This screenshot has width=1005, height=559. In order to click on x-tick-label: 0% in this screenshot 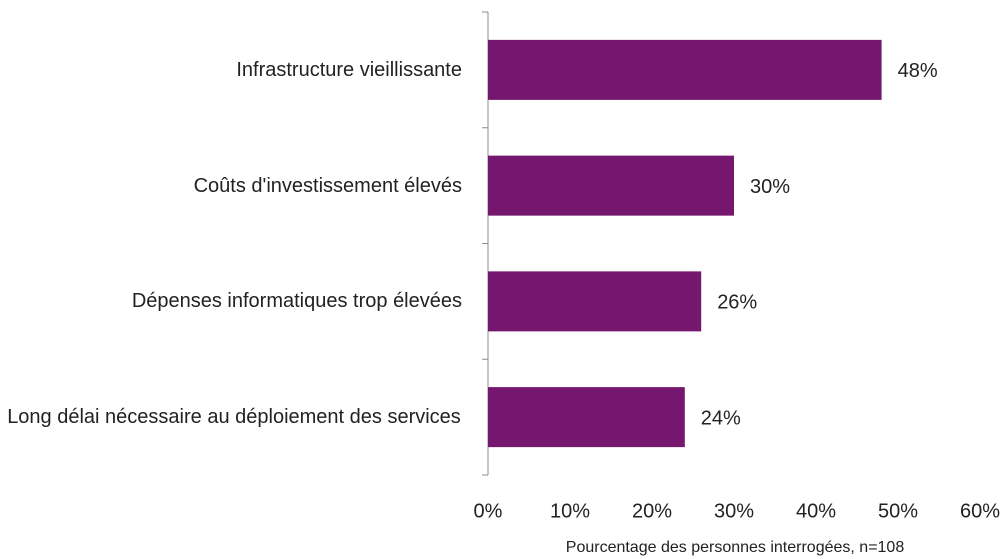, I will do `click(488, 511)`.